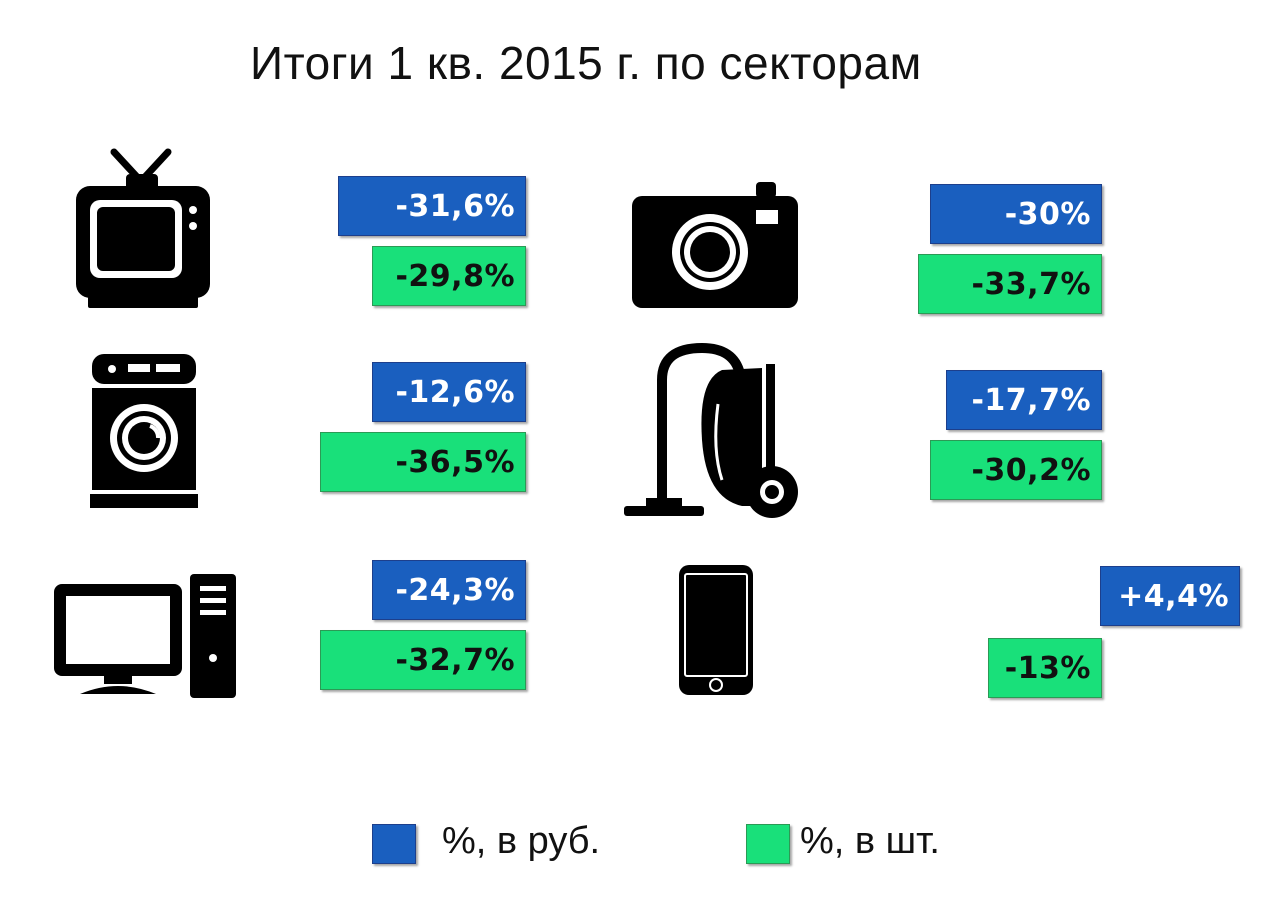 Image resolution: width=1280 pixels, height=899 pixels. What do you see at coordinates (716, 630) in the screenshot?
I see `smartphone-icon` at bounding box center [716, 630].